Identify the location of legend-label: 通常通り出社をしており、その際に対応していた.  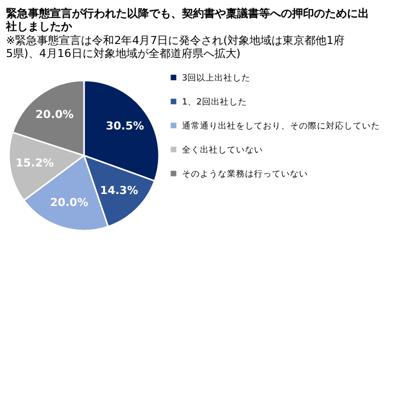
(281, 126).